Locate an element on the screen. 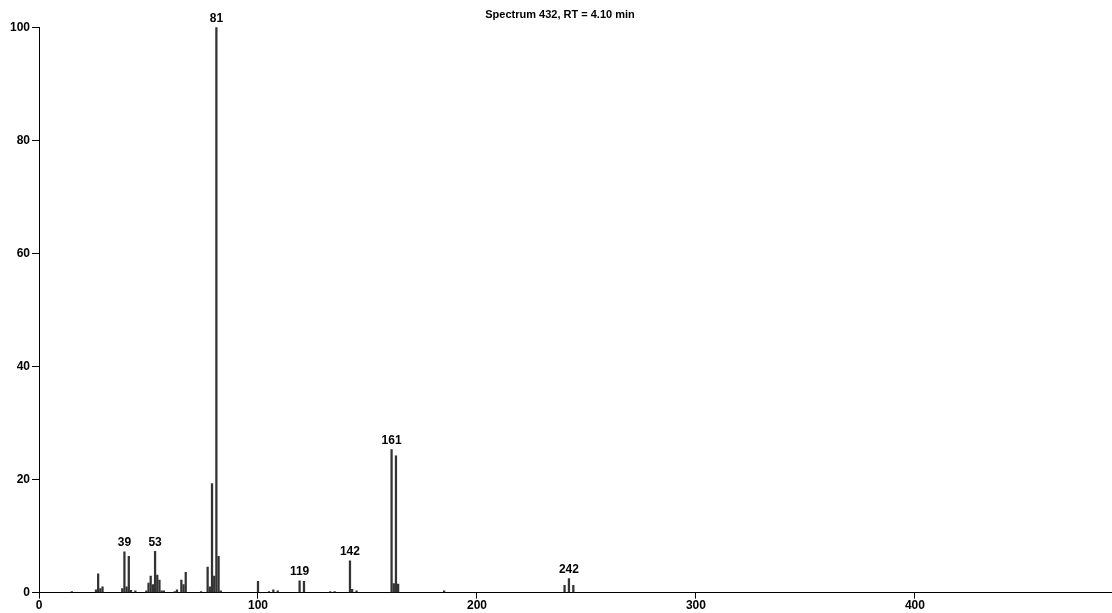 The width and height of the screenshot is (1112, 613). x-tick-label: 400 is located at coordinates (915, 605).